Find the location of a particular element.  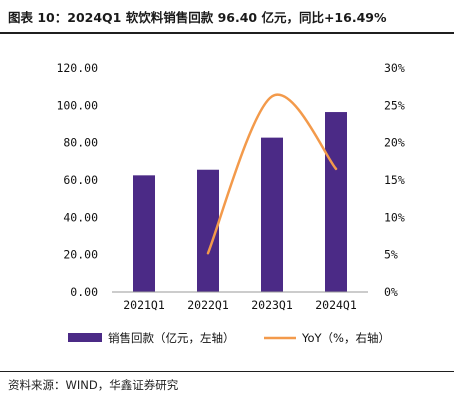

chart-title: 图表 10：2024Q1 软饮料销售回款 96.40 亿元，同比+16.49% is located at coordinates (197, 17).